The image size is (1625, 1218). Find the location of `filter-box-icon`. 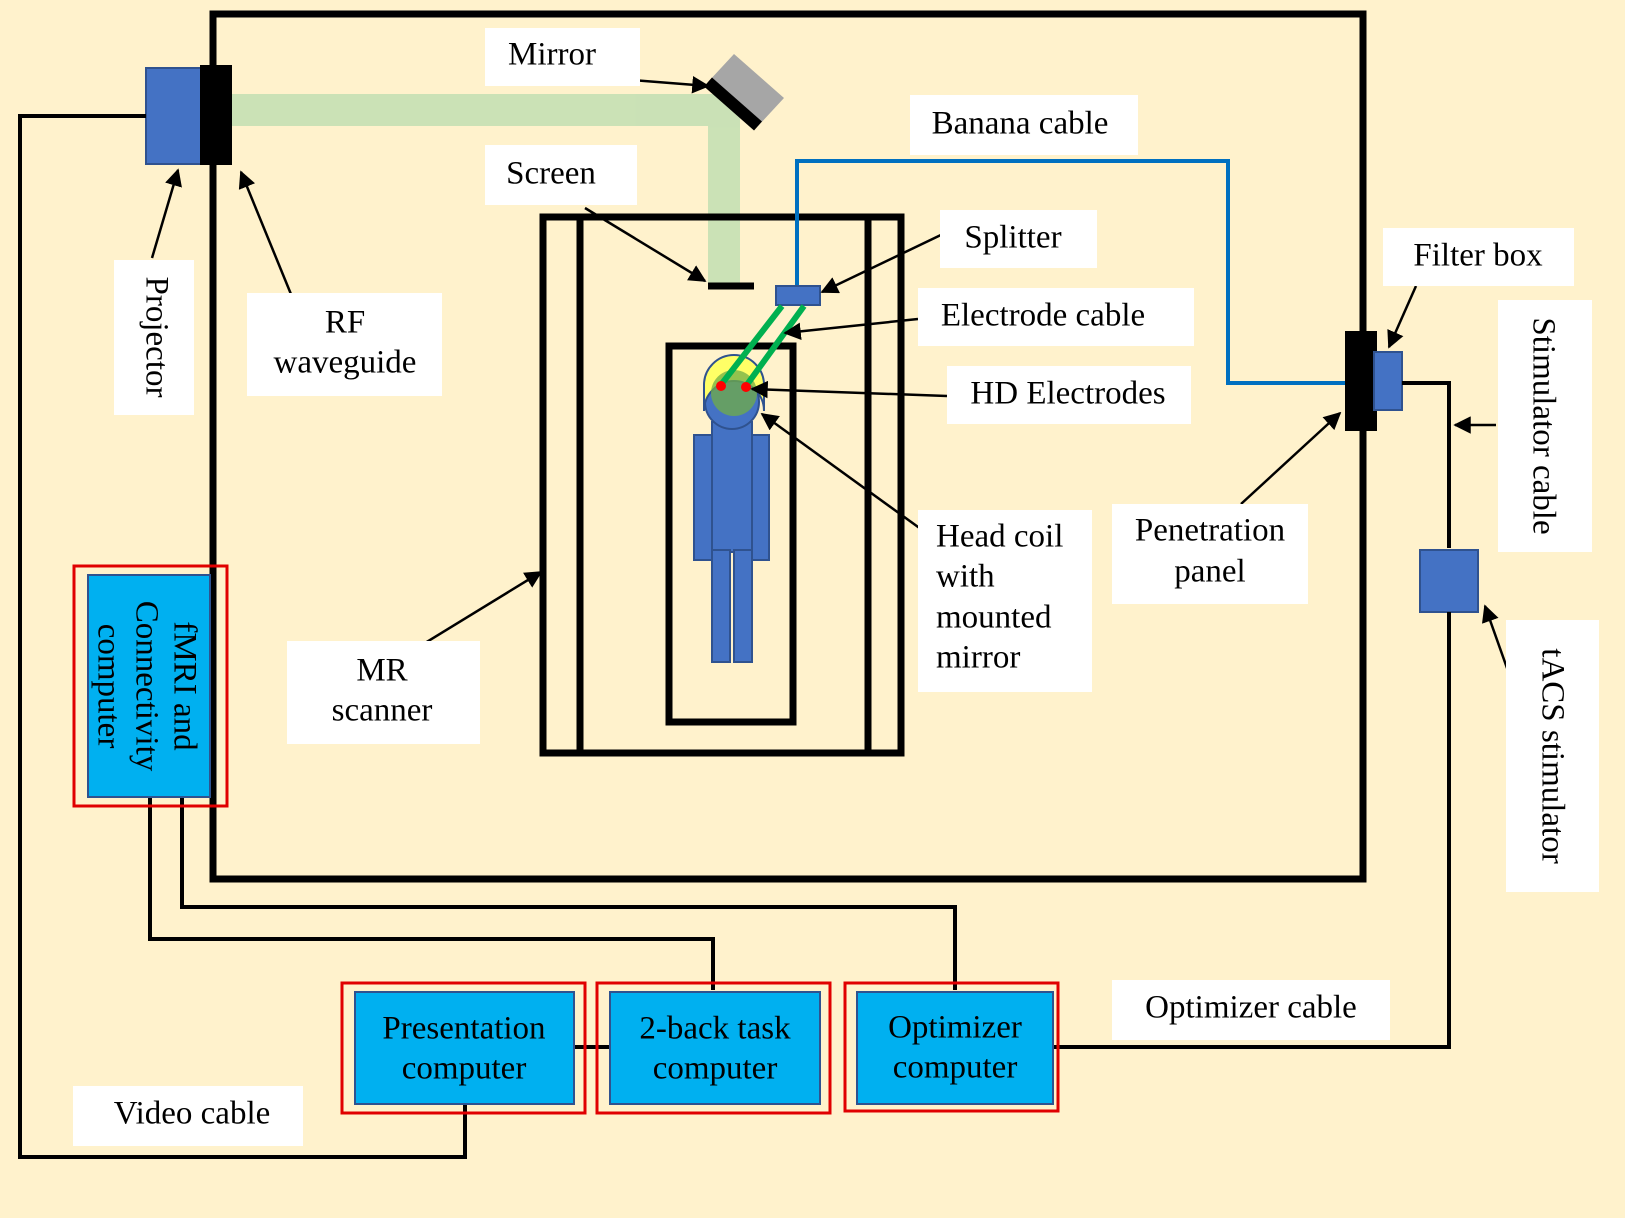

filter-box-icon is located at coordinates (1388, 381).